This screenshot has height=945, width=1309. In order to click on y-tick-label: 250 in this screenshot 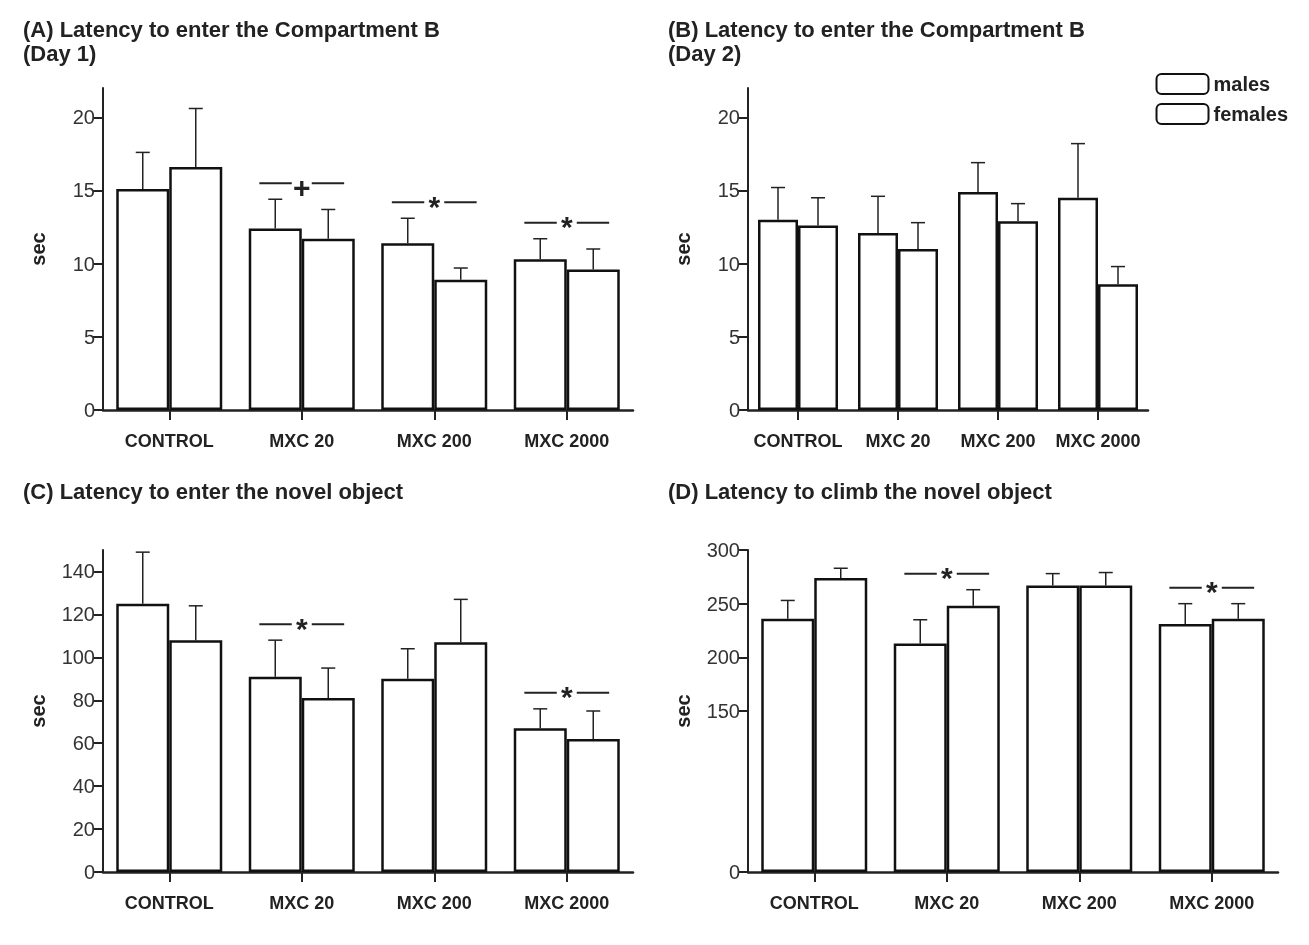, I will do `click(723, 603)`.